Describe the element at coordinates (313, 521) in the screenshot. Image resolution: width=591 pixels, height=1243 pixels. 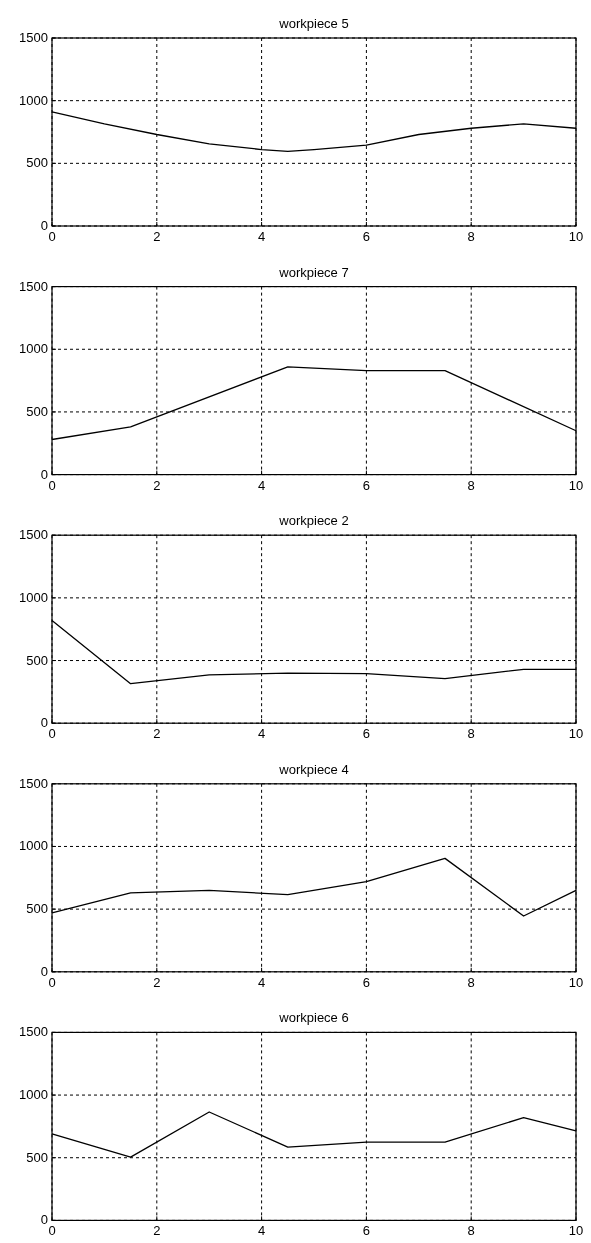
I see `chart-title: workpiece 2` at that location.